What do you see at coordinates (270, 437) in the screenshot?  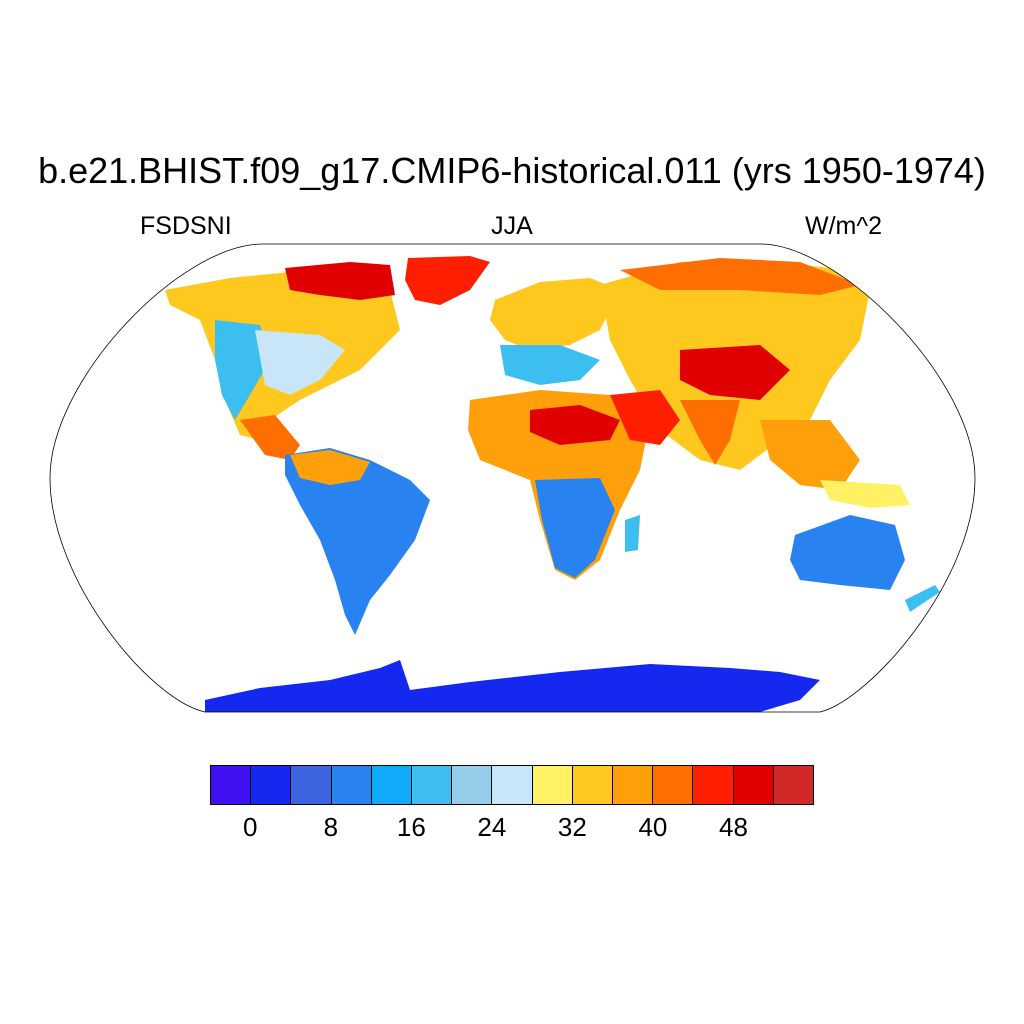 I see `central-america` at bounding box center [270, 437].